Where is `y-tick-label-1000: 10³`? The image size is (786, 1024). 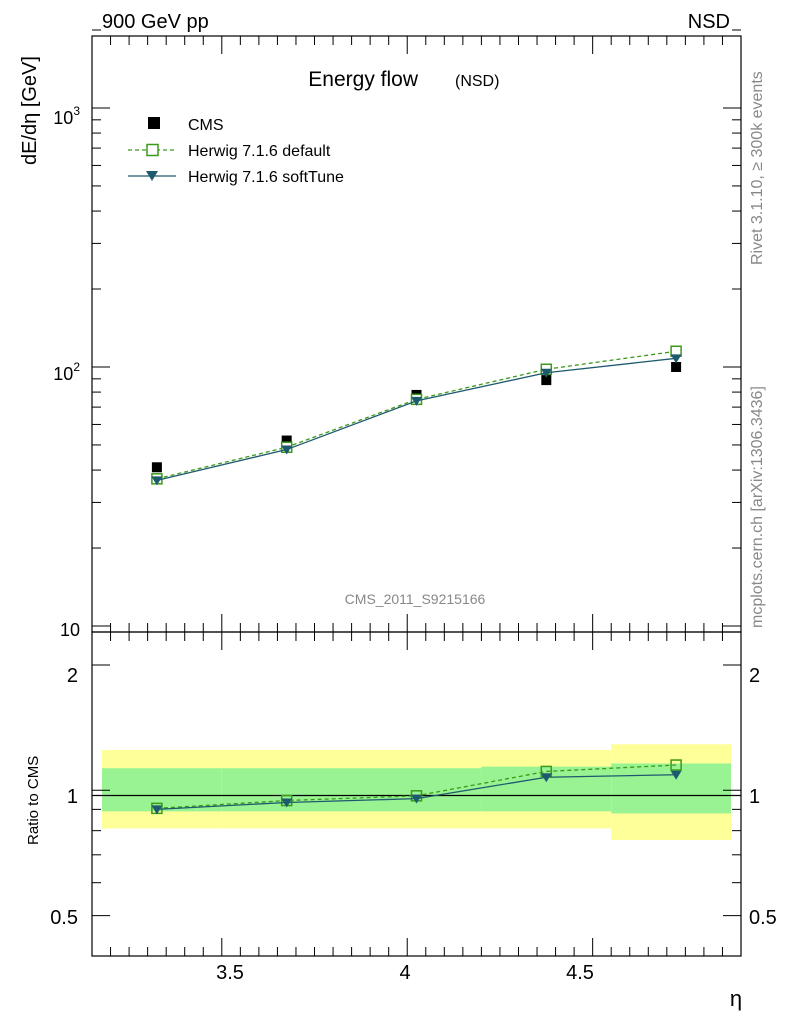
y-tick-label-1000: 10³ is located at coordinates (66, 116).